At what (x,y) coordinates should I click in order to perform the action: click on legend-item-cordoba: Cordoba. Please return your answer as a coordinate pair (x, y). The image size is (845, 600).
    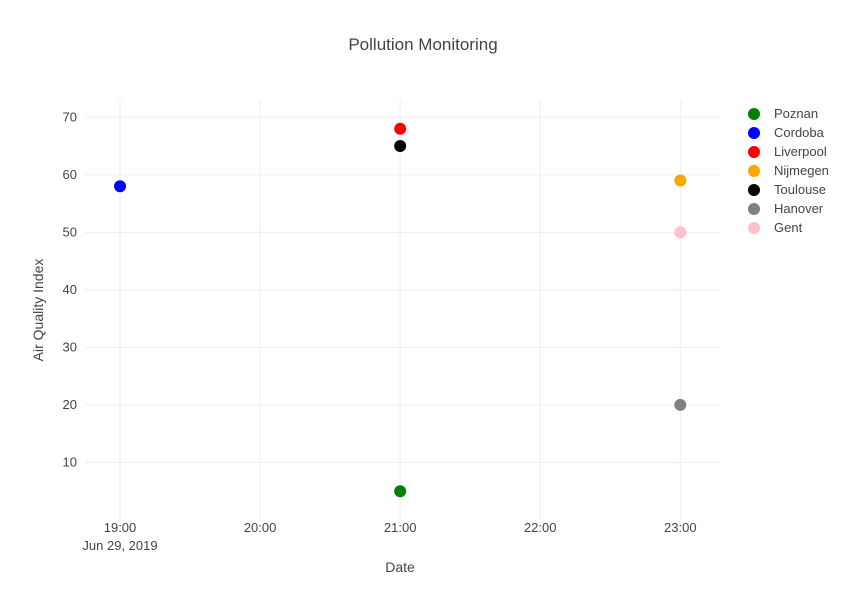
    Looking at the image, I should click on (786, 132).